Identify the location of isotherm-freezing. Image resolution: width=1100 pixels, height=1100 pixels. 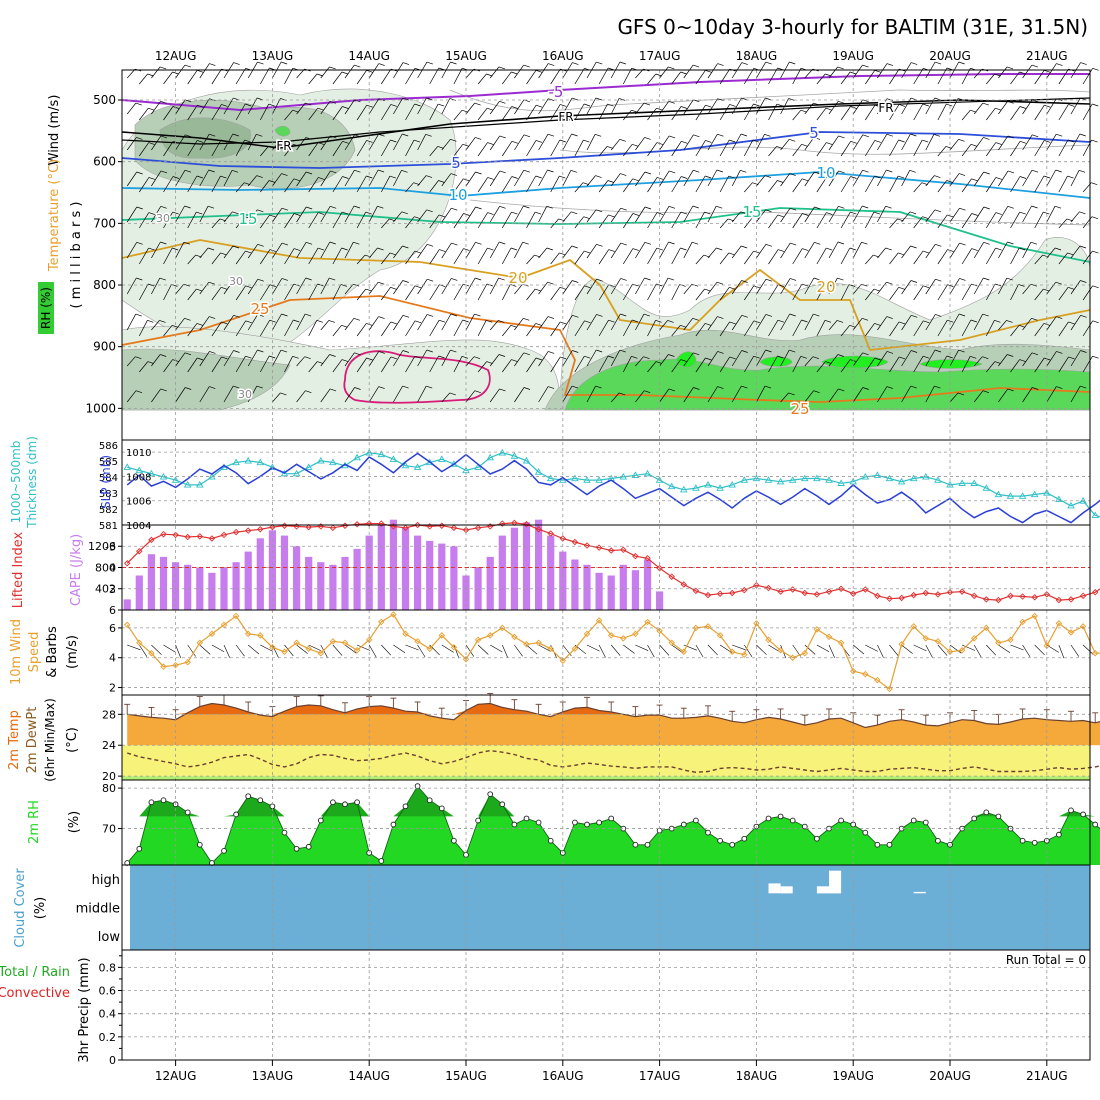
(606, 121).